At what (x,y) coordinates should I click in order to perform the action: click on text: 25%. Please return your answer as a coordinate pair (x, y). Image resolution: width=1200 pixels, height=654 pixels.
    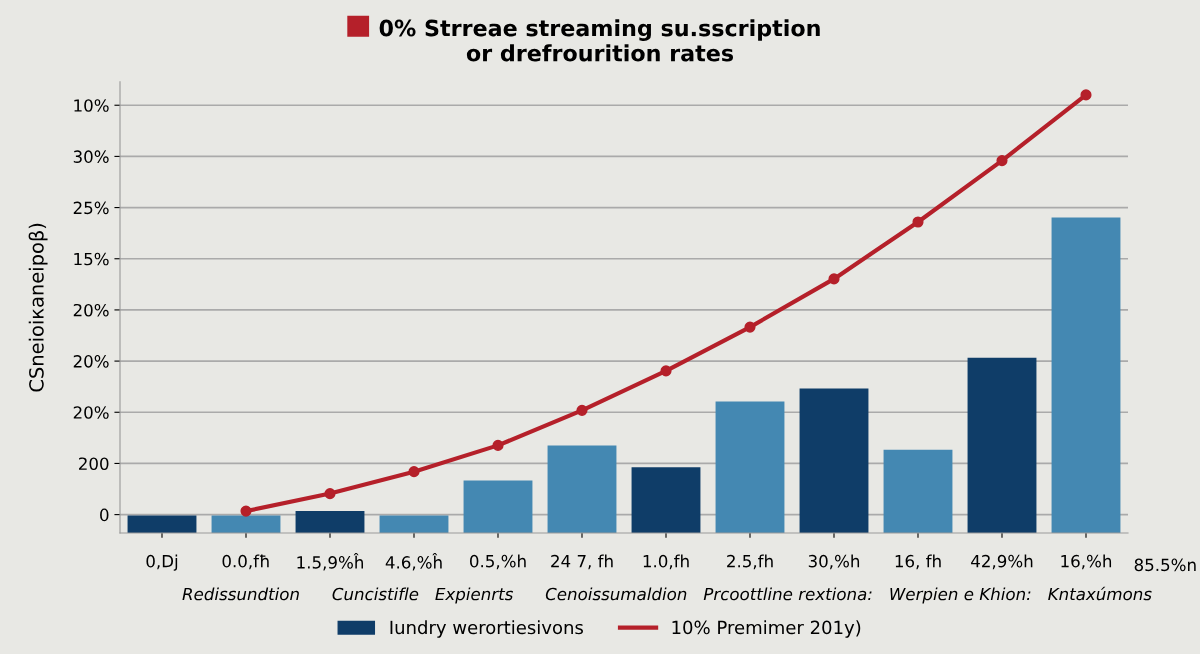
    Looking at the image, I should click on (91, 208).